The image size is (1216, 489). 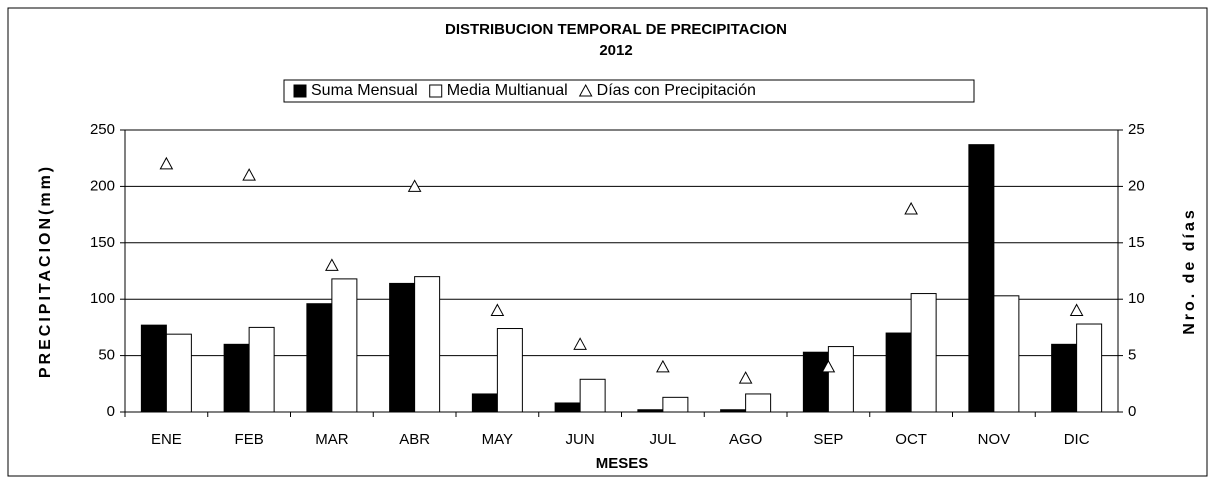 What do you see at coordinates (249, 439) in the screenshot?
I see `x-tick-label: FEB` at bounding box center [249, 439].